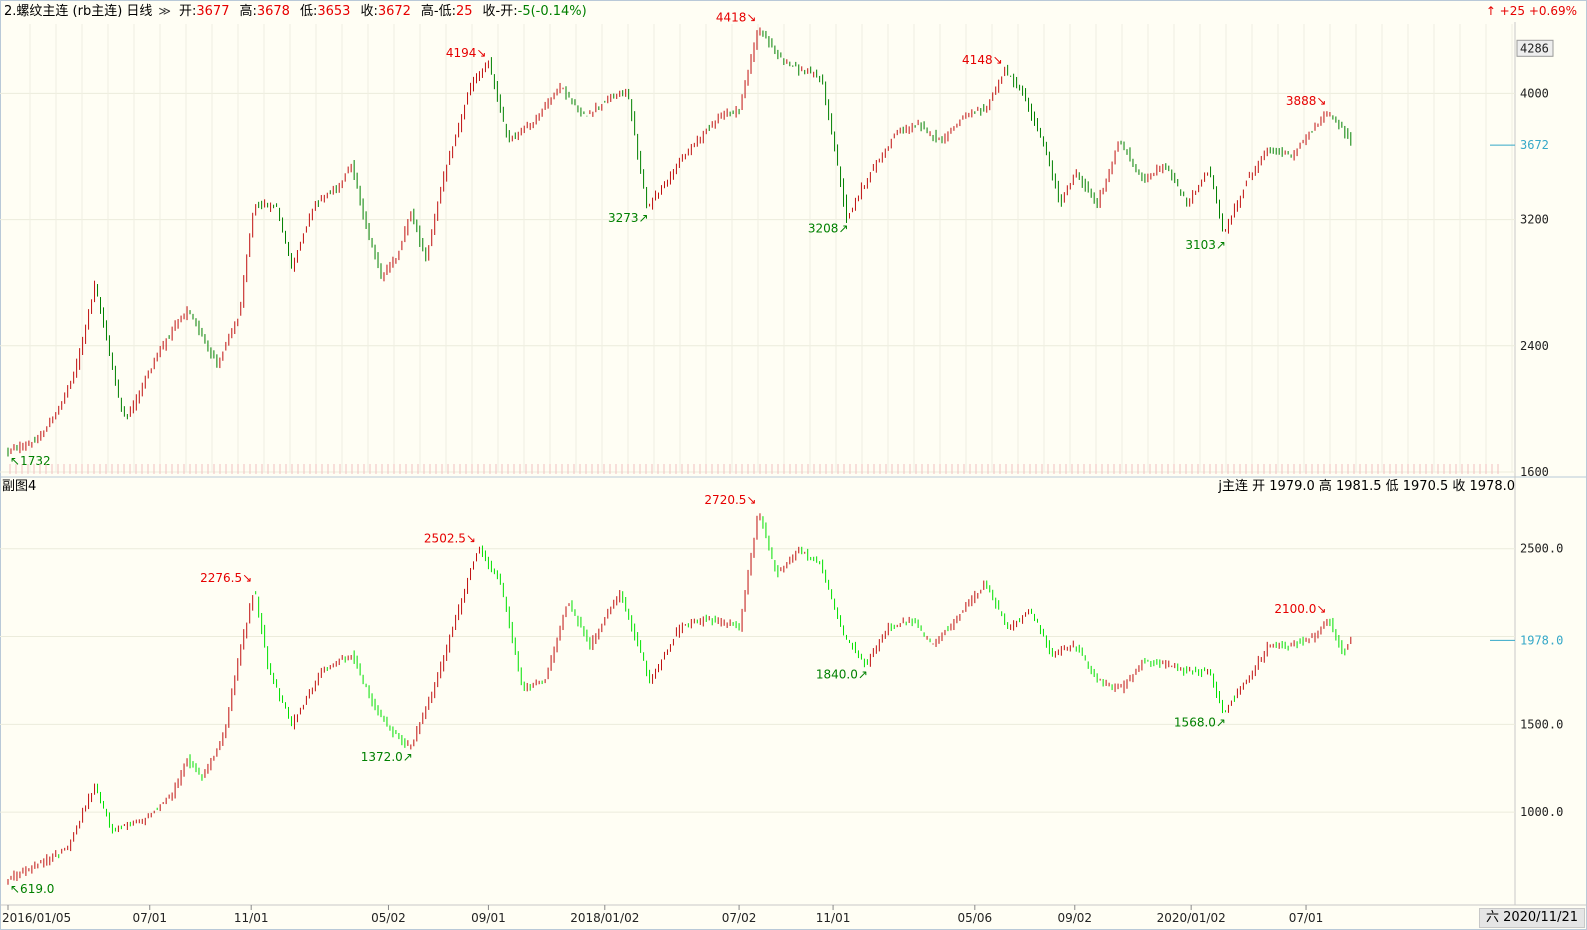  Describe the element at coordinates (500, 11) in the screenshot. I see `co-label: 收-开:` at that location.